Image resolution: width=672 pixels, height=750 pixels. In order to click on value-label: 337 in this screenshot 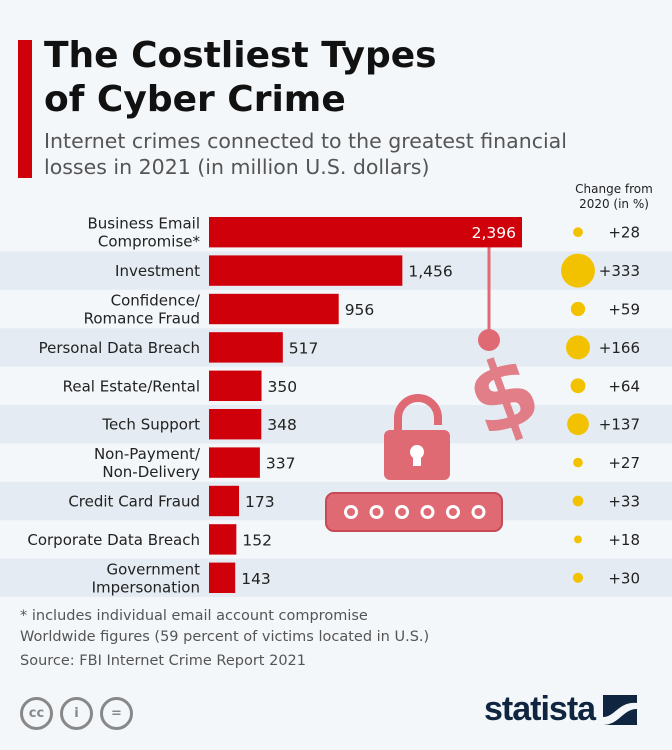, I will do `click(281, 464)`.